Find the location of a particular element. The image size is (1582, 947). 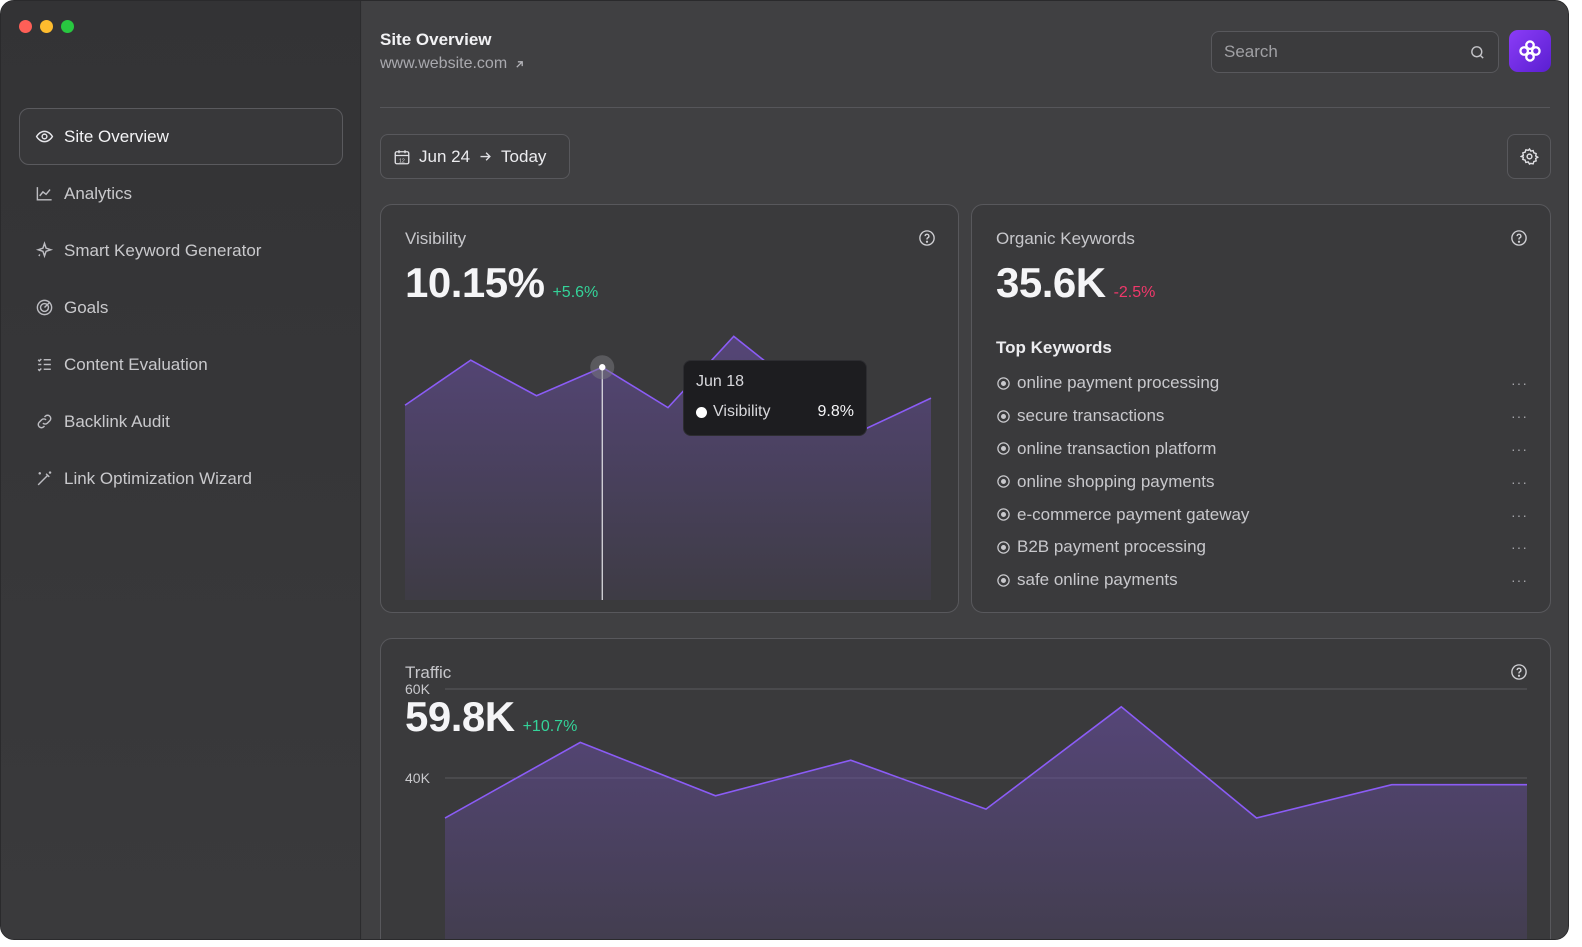

window-controls is located at coordinates (46, 26).